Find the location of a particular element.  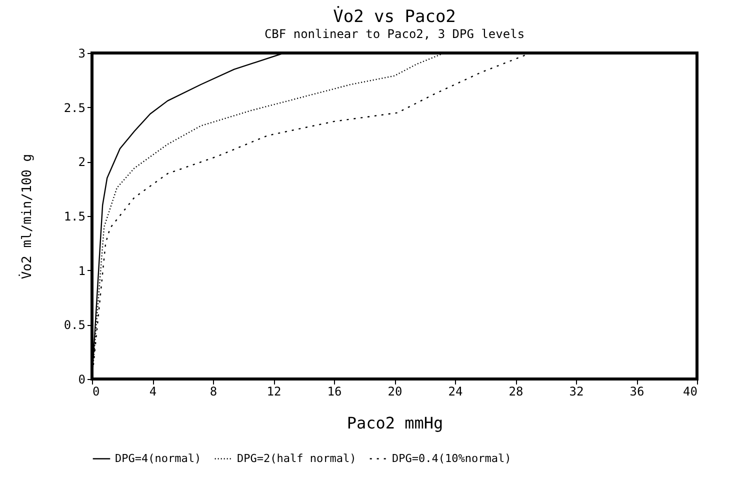

y-axis-title: V̇o2 ml/min/100 g is located at coordinates (26, 217).